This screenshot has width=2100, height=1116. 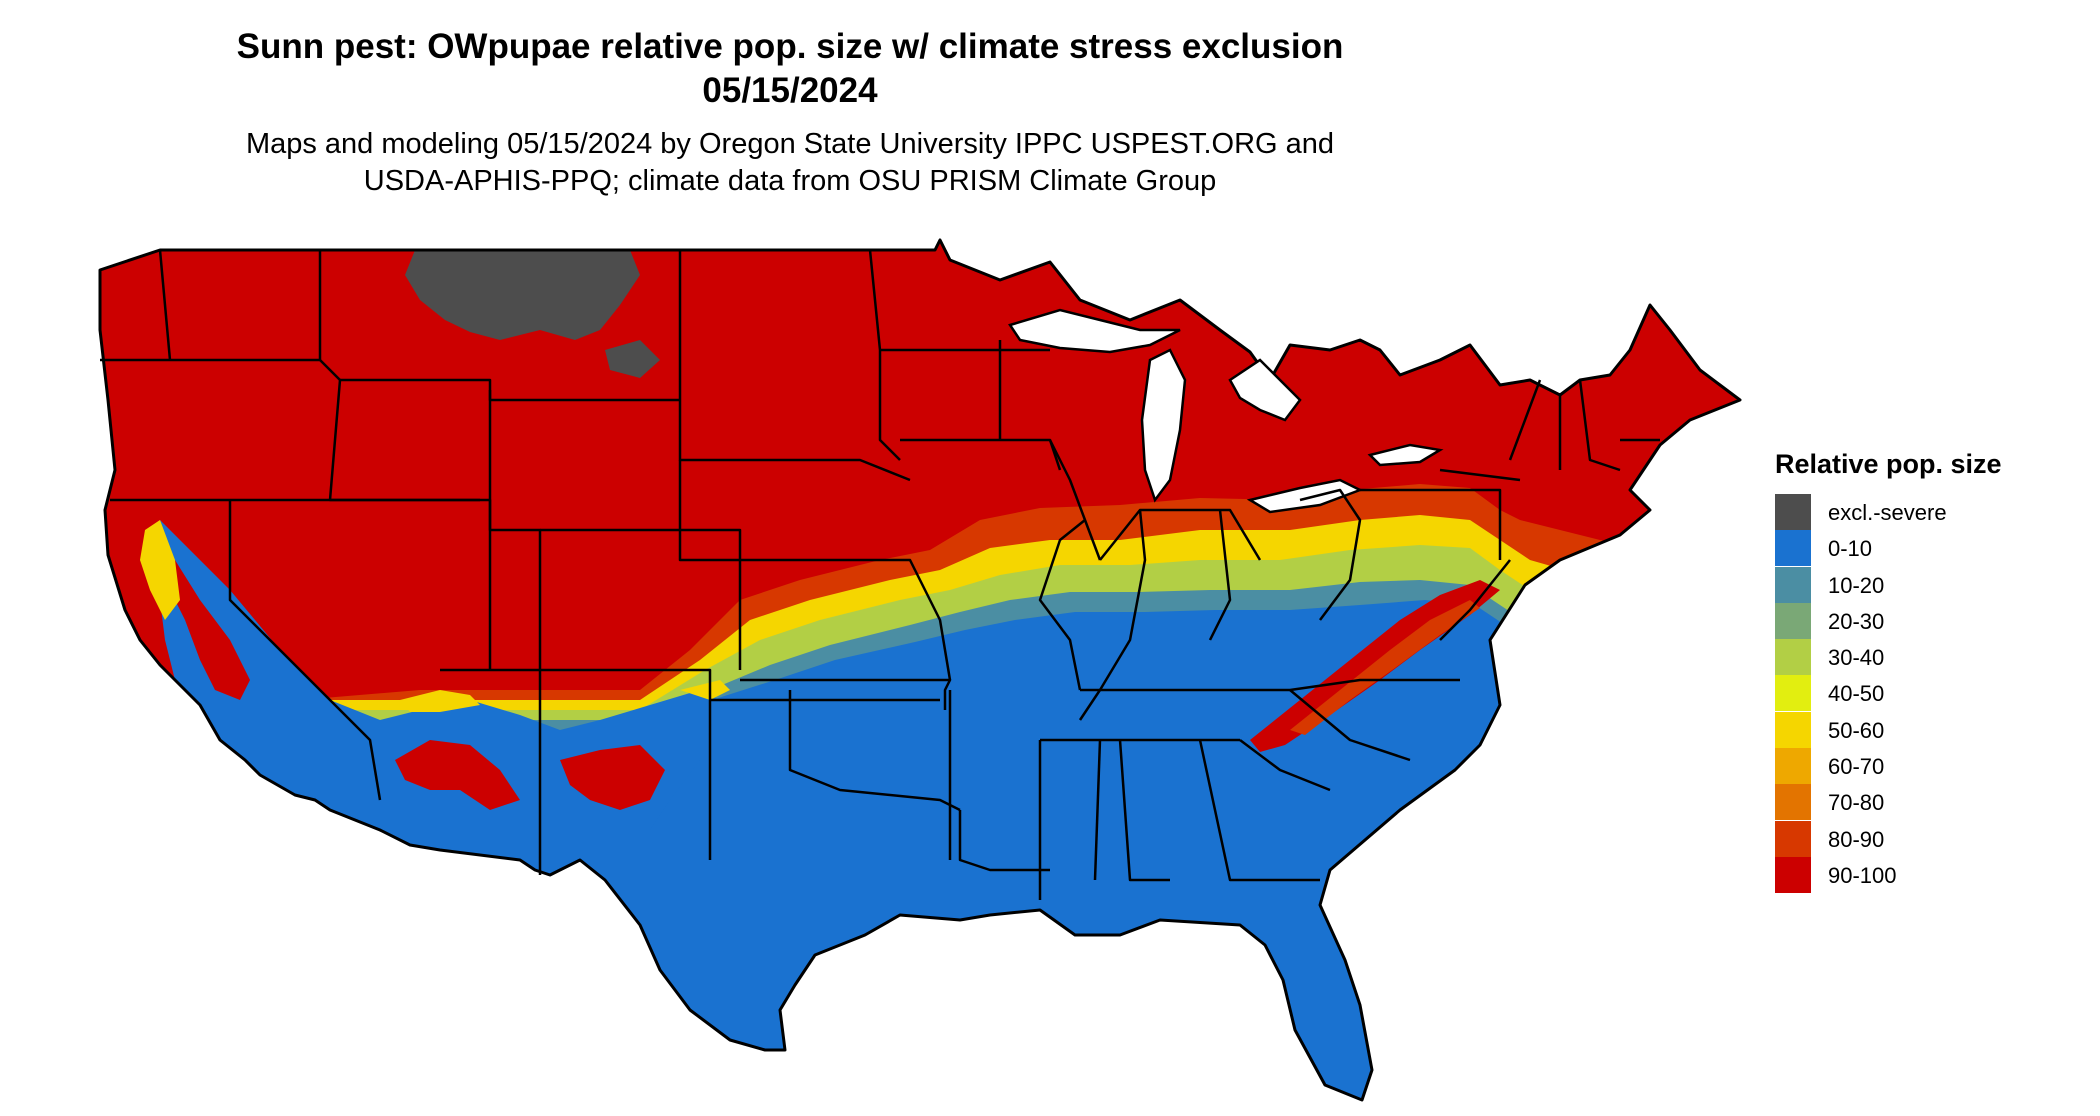 I want to click on legend-item: 40-50, so click(x=1925, y=693).